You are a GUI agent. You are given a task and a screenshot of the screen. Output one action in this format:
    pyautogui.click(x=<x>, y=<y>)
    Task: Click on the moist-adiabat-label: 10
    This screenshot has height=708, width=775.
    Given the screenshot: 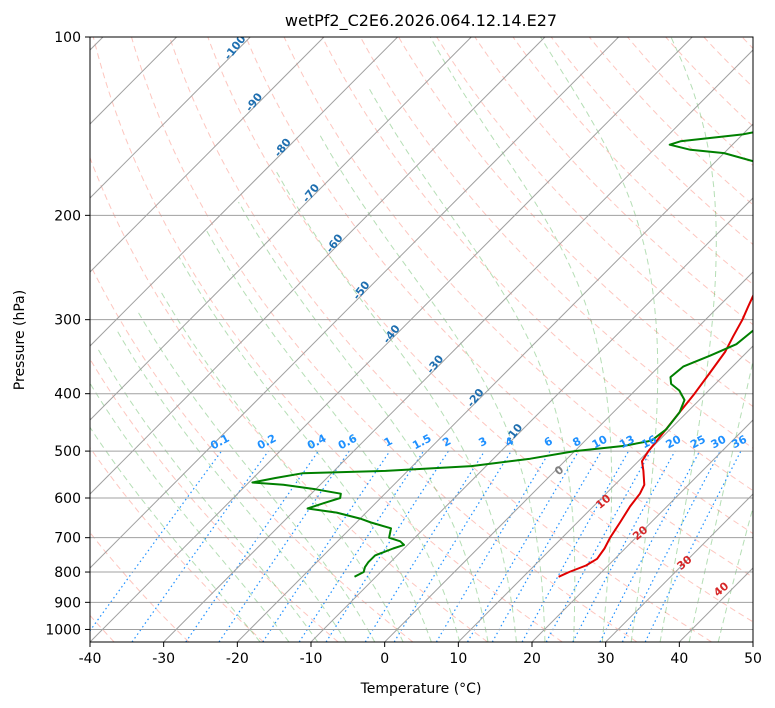 What is the action you would take?
    pyautogui.click(x=603, y=502)
    